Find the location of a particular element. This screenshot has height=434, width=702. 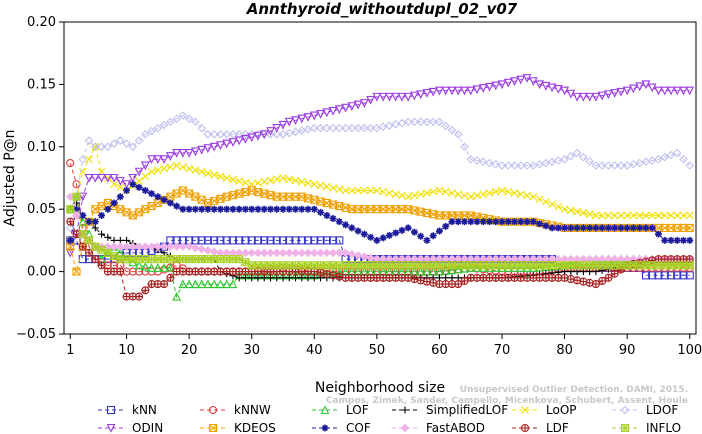

legend-item-kdeos: KDEOS is located at coordinates (238, 427).